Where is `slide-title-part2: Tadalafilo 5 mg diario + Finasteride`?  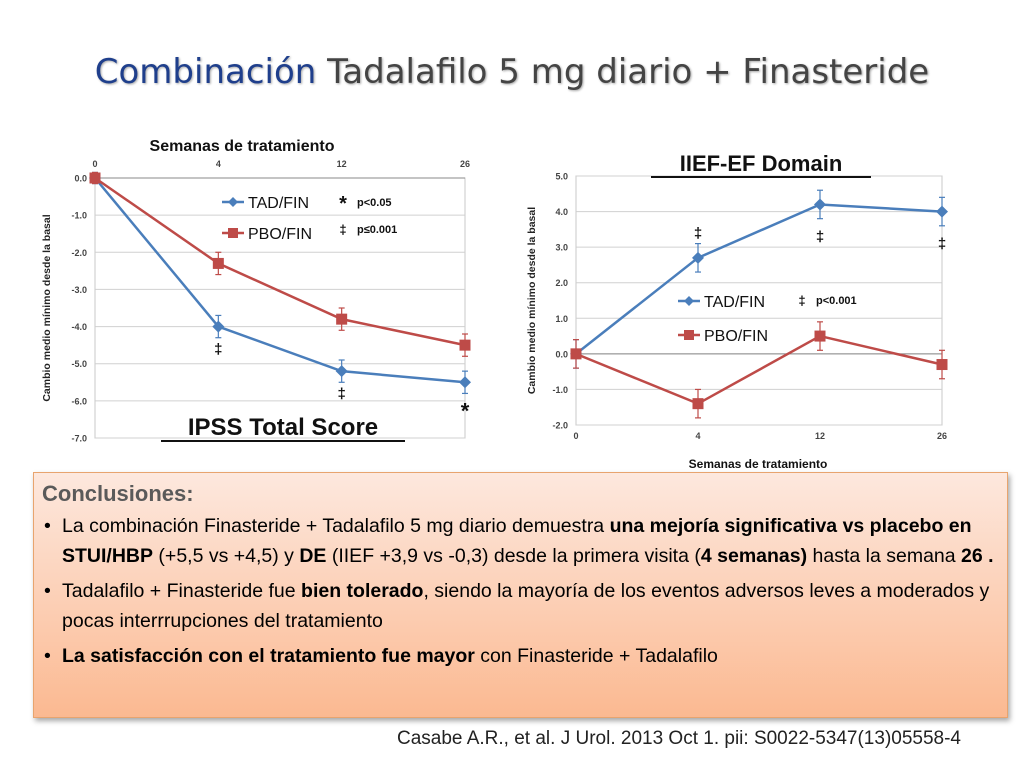 slide-title-part2: Tadalafilo 5 mg diario + Finasteride is located at coordinates (628, 72).